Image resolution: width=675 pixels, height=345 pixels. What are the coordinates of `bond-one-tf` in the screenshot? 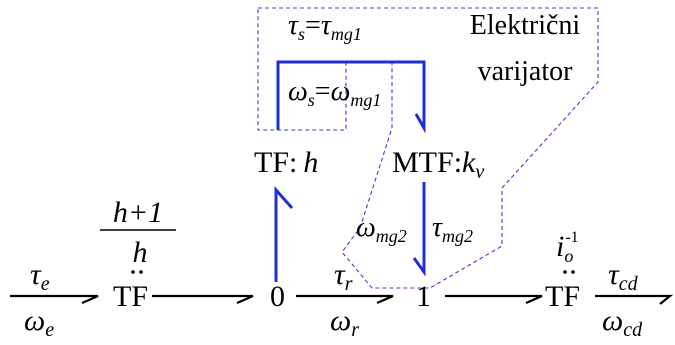 It's located at (494, 299).